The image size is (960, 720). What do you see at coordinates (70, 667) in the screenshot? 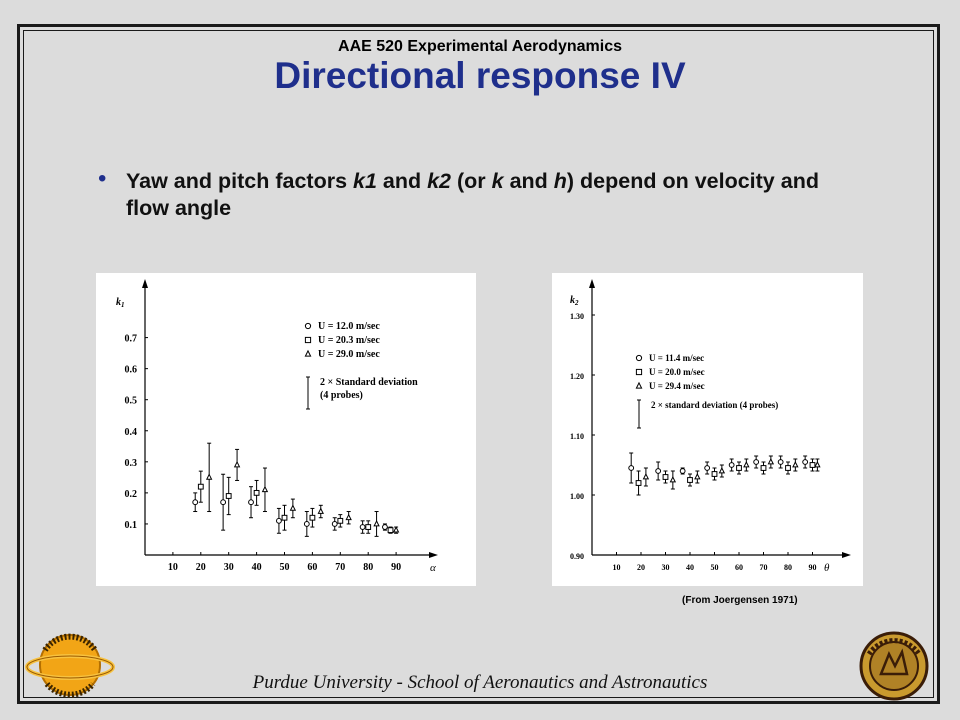
I see `aeronautics-astronautics-logo` at bounding box center [70, 667].